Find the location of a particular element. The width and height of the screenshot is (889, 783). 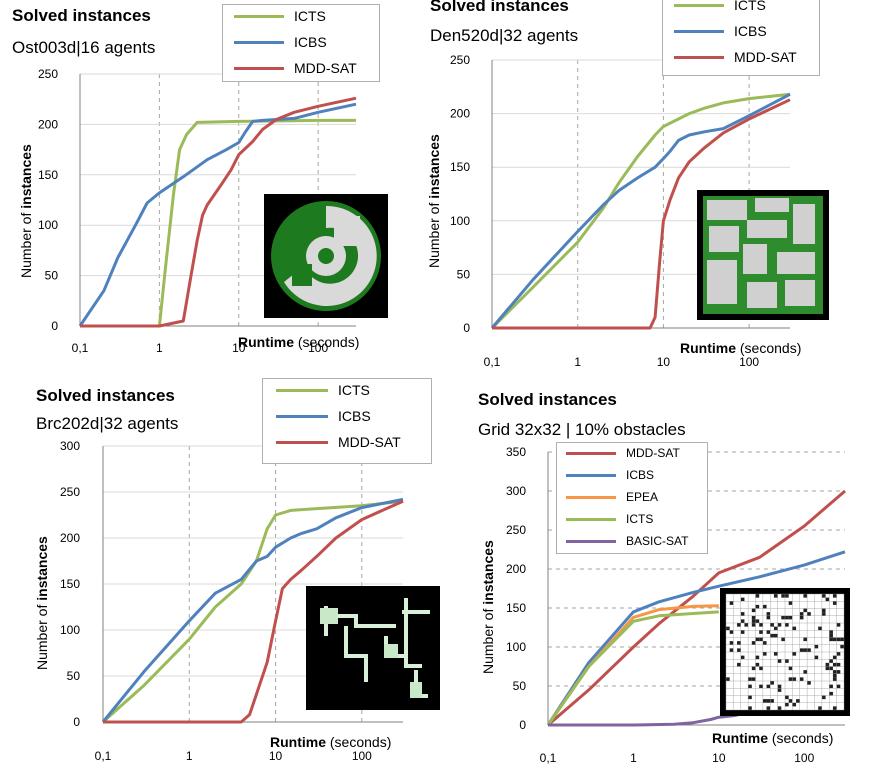

chart3-legend is located at coordinates (347, 421).